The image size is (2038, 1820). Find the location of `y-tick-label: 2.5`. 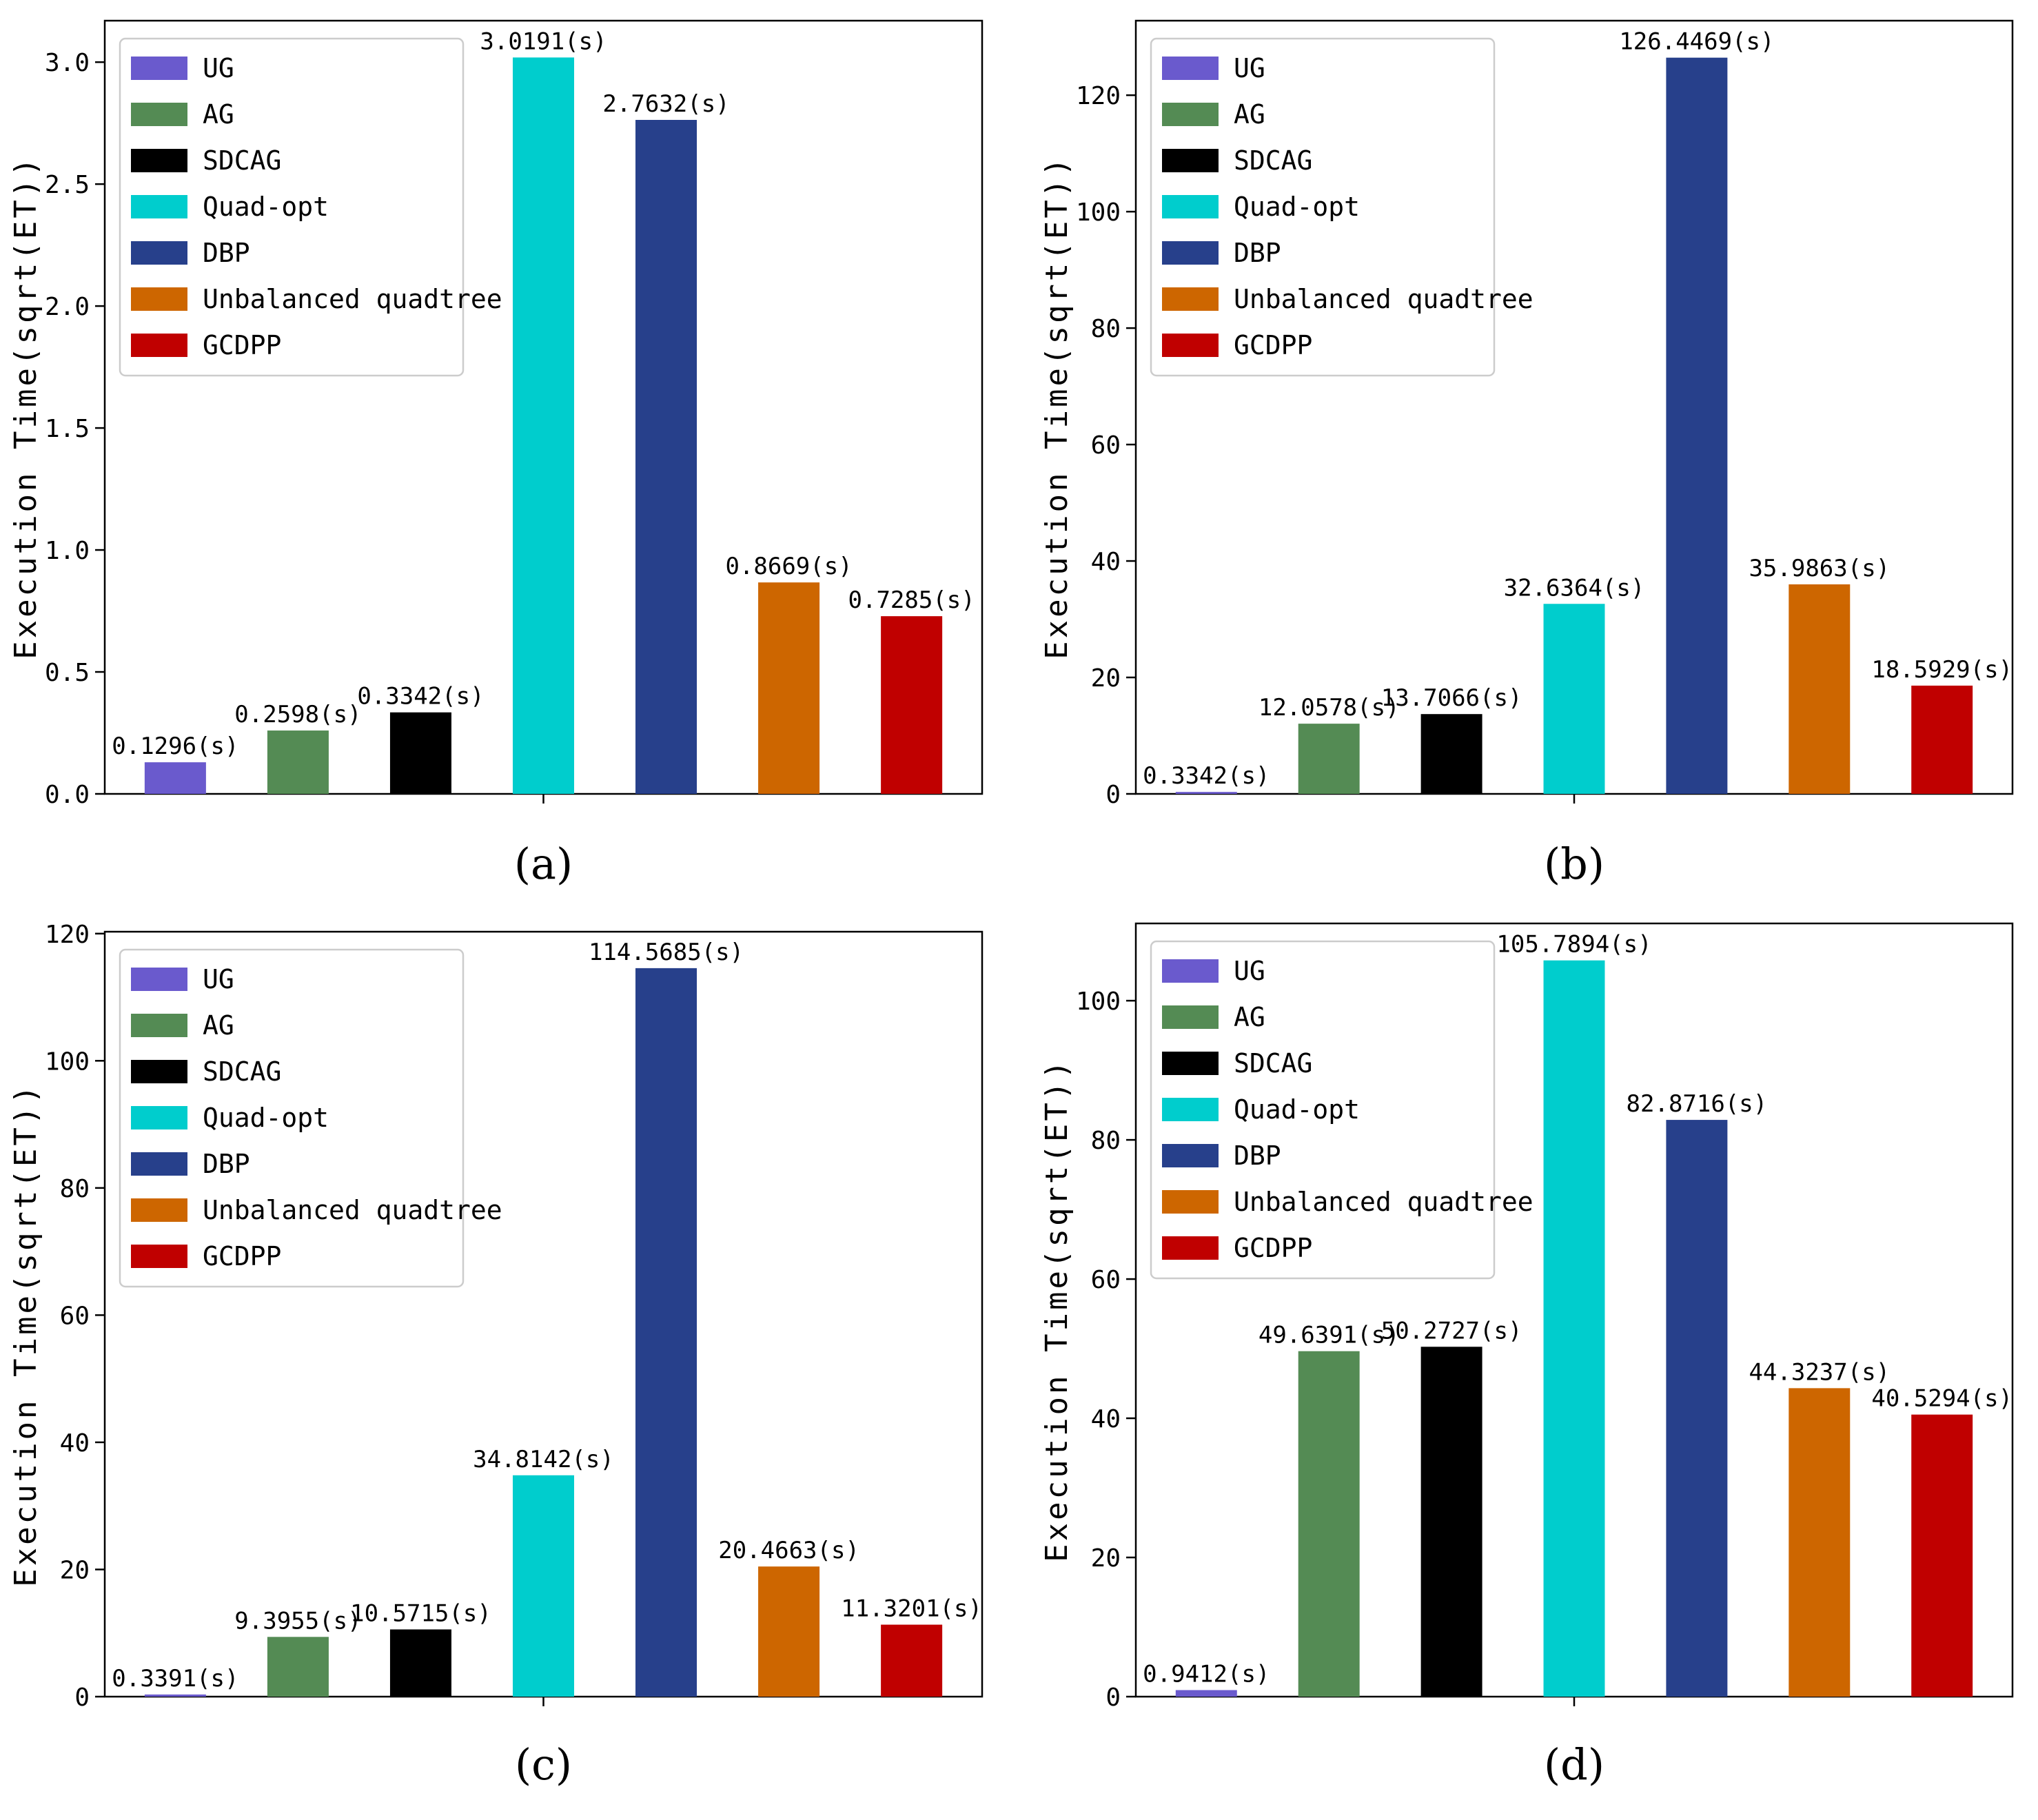

y-tick-label: 2.5 is located at coordinates (67, 185).